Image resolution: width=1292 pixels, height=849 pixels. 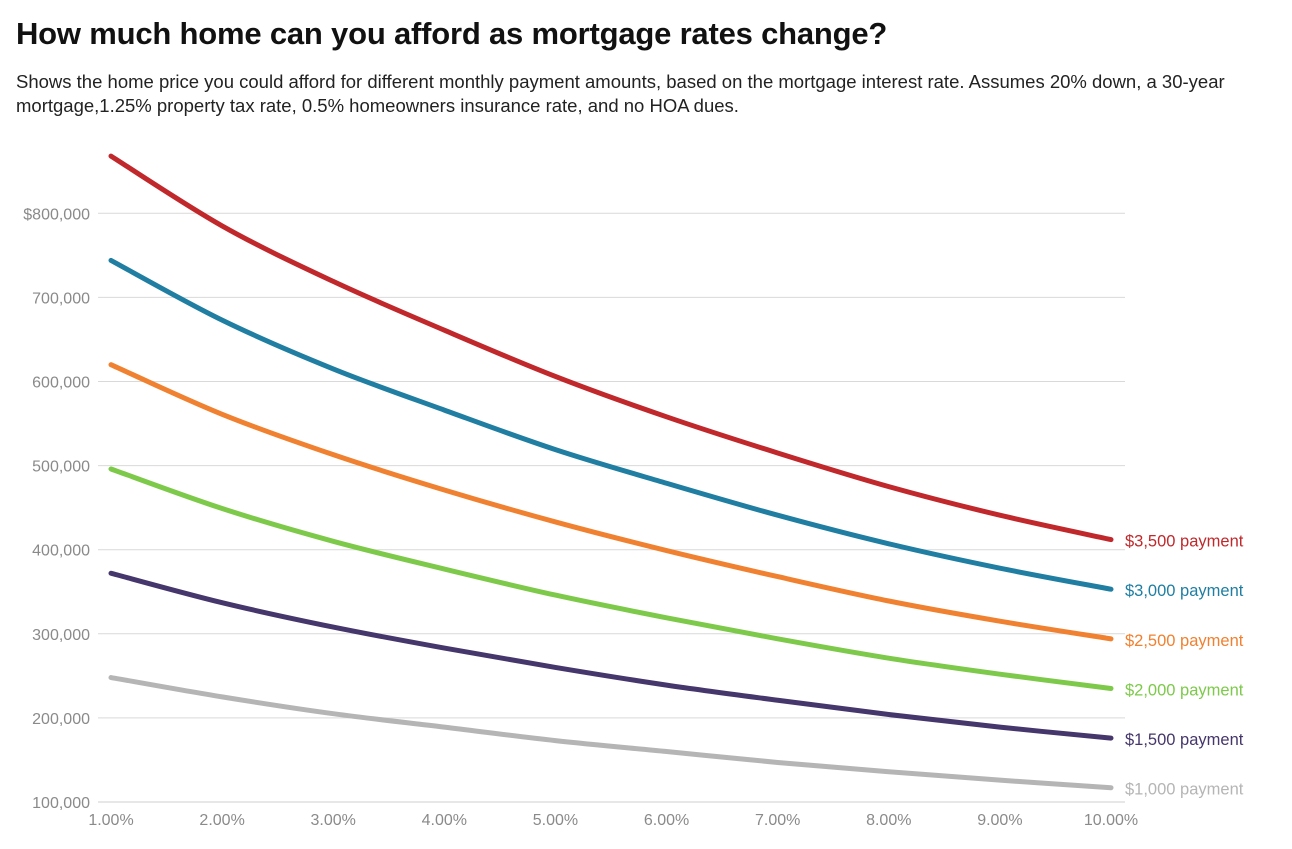 I want to click on y-tick-label: 400,000, so click(x=61, y=551).